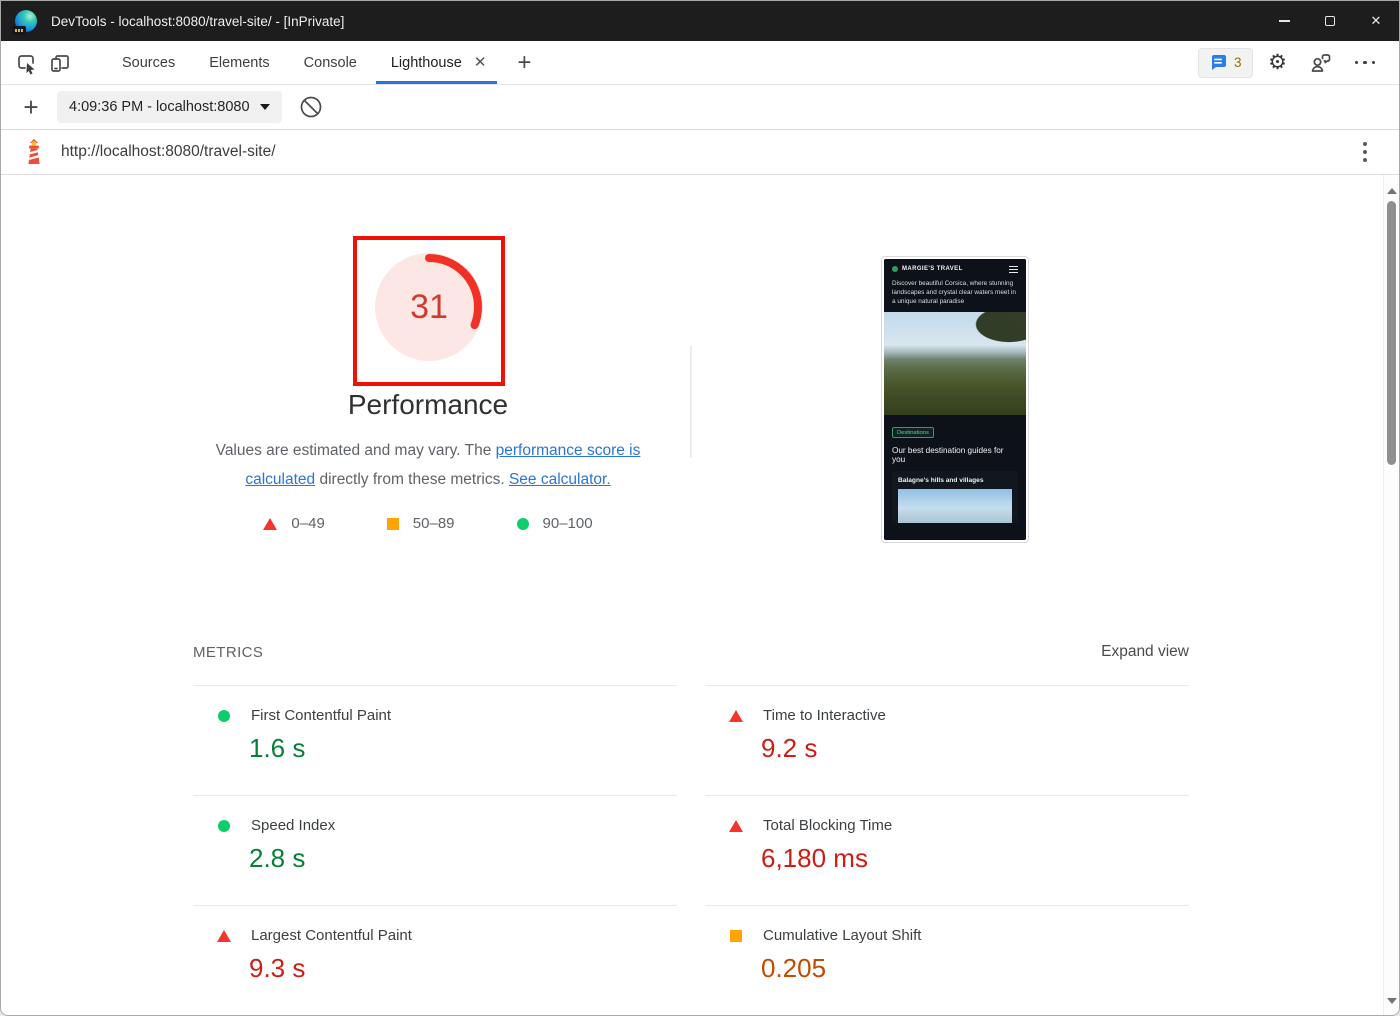 This screenshot has width=1400, height=1016. I want to click on thumb-brand-logo-icon, so click(895, 269).